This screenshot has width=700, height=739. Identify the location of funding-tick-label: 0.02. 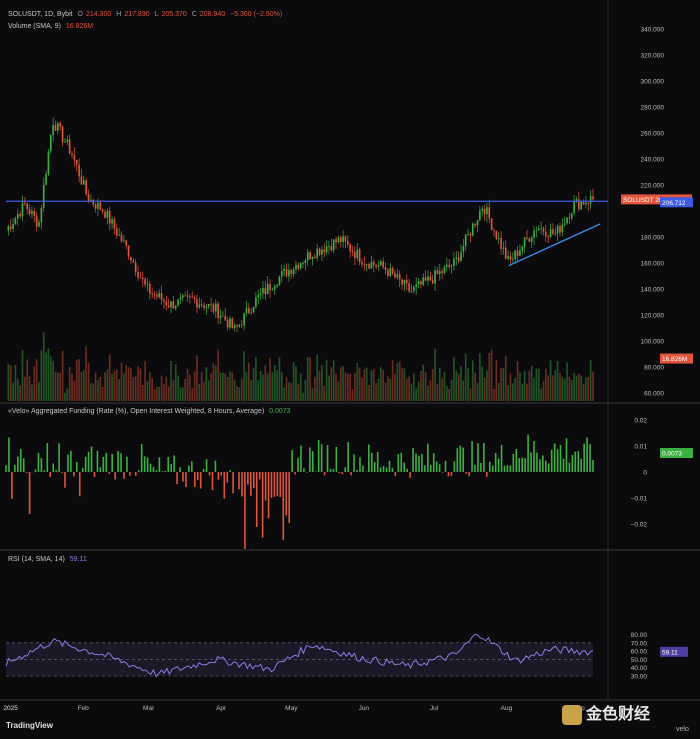
(640, 421).